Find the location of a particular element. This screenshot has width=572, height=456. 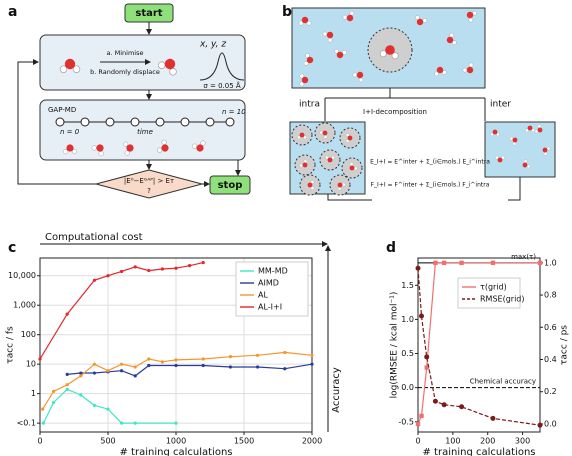

decision is located at coordinates (149, 184).